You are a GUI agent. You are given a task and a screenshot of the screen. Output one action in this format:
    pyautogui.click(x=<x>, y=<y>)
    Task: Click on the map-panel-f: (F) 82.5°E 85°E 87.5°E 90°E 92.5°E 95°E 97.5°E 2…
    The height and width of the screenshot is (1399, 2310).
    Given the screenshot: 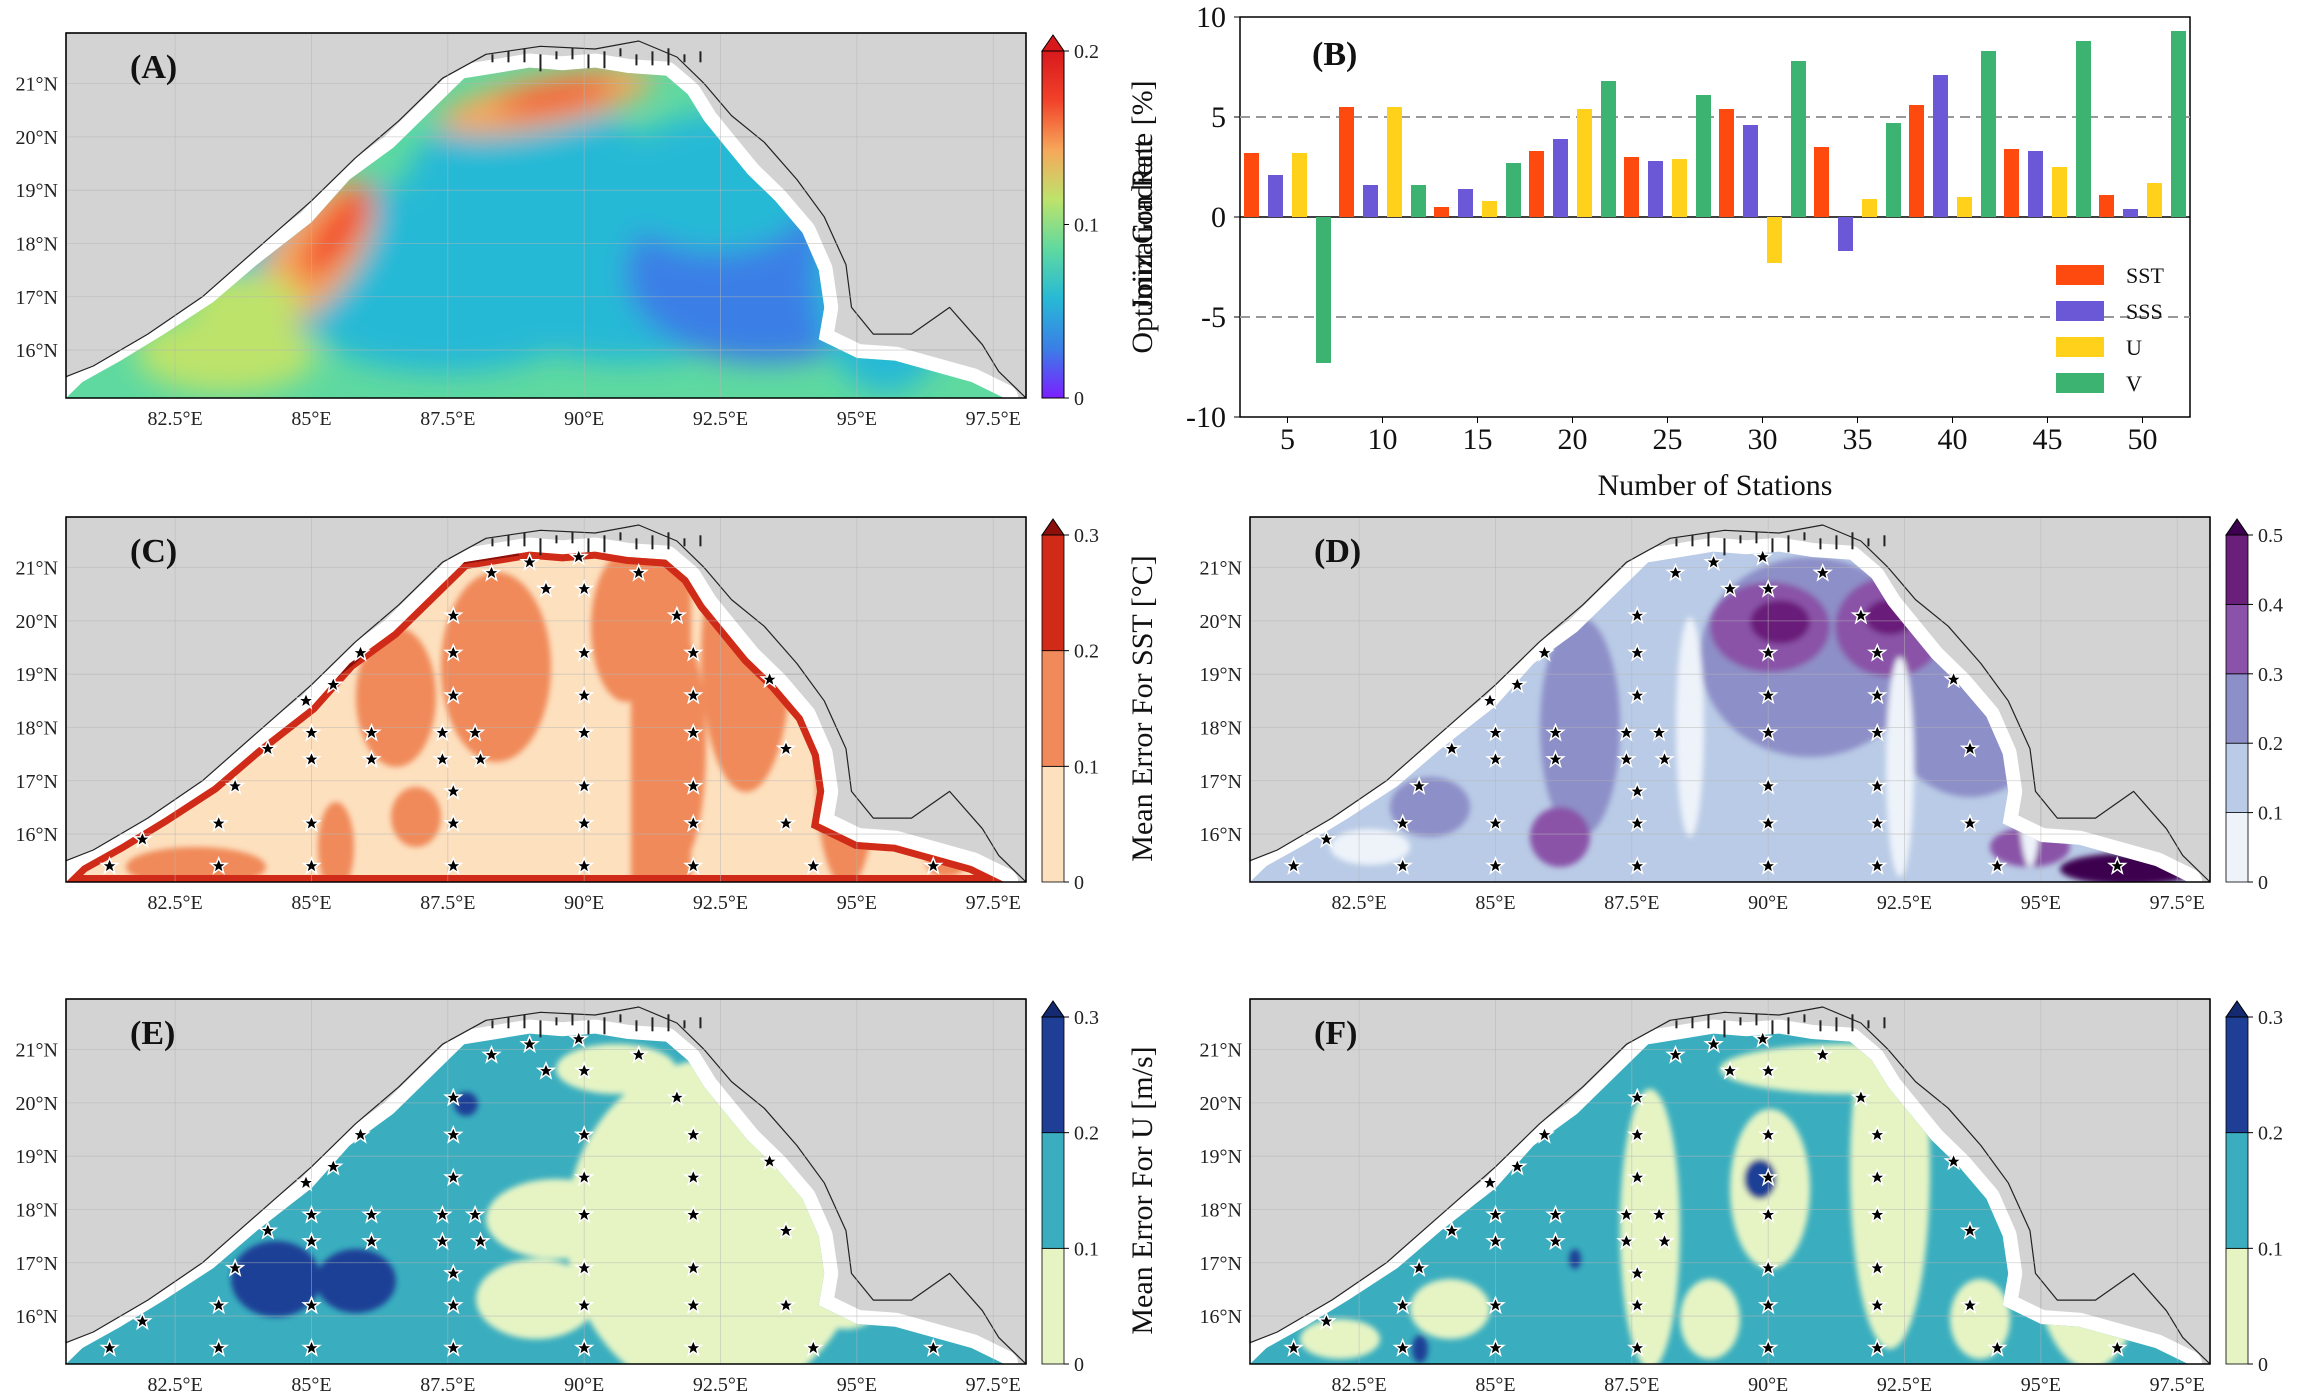 What is the action you would take?
    pyautogui.click(x=1741, y=1197)
    